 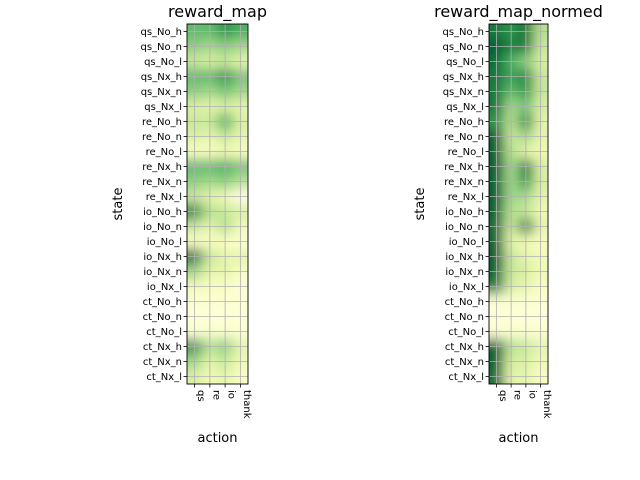 I want to click on chart-title: reward_map, so click(x=217, y=12).